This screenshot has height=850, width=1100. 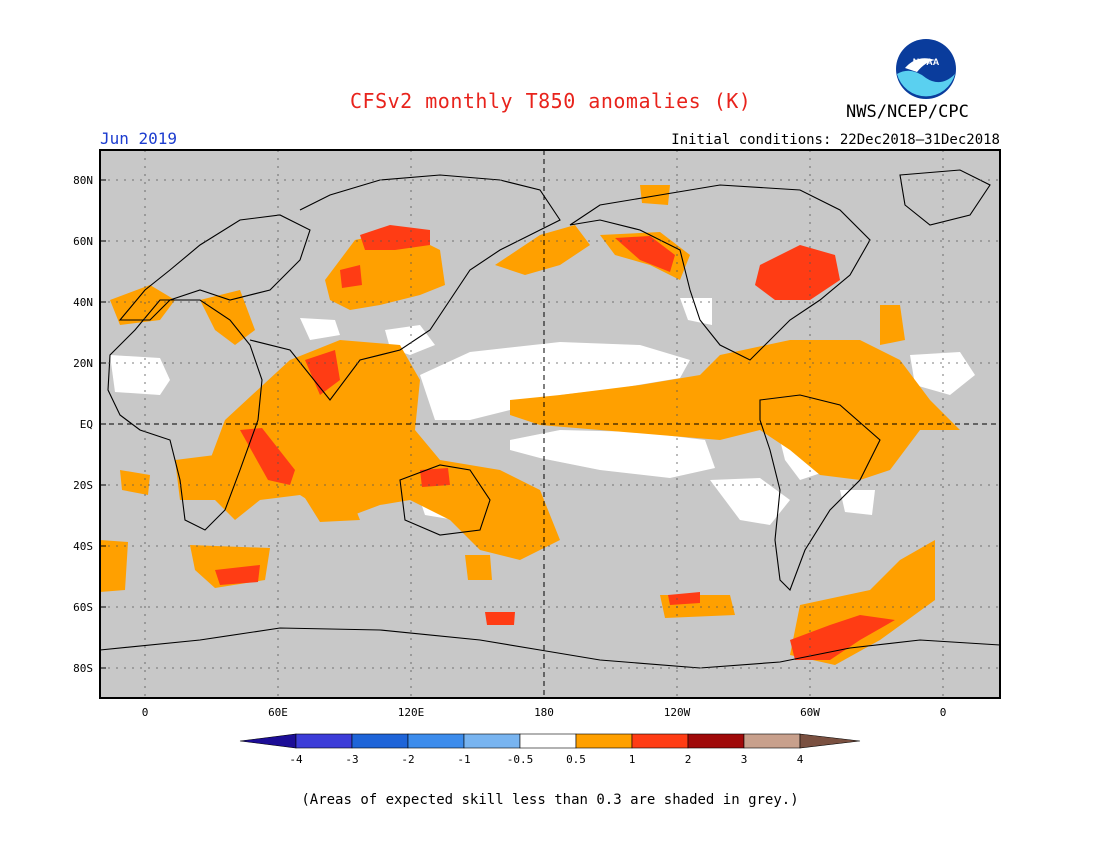 What do you see at coordinates (320, 329) in the screenshot?
I see `white-india` at bounding box center [320, 329].